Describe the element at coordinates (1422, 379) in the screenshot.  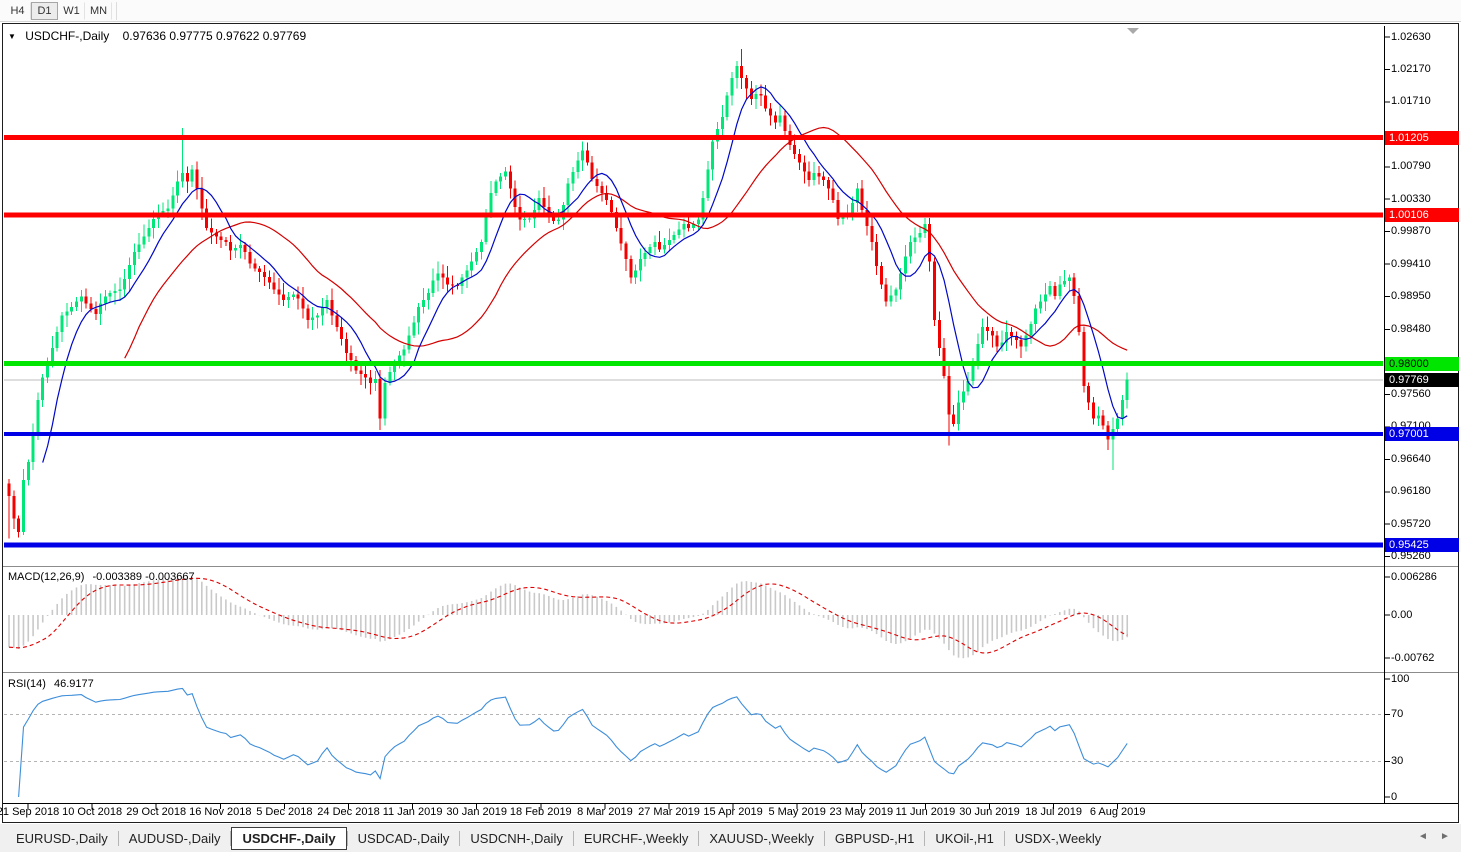
I see `current-price-tag: 0.97769` at that location.